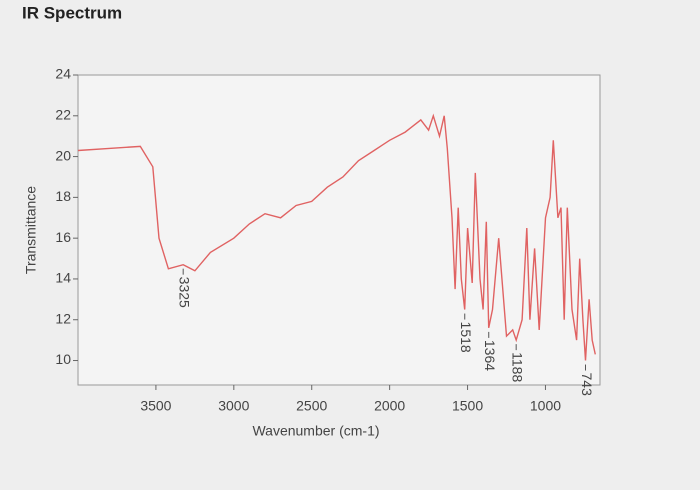 Image resolution: width=700 pixels, height=490 pixels. Describe the element at coordinates (490, 355) in the screenshot. I see `peak-label: 1364` at that location.